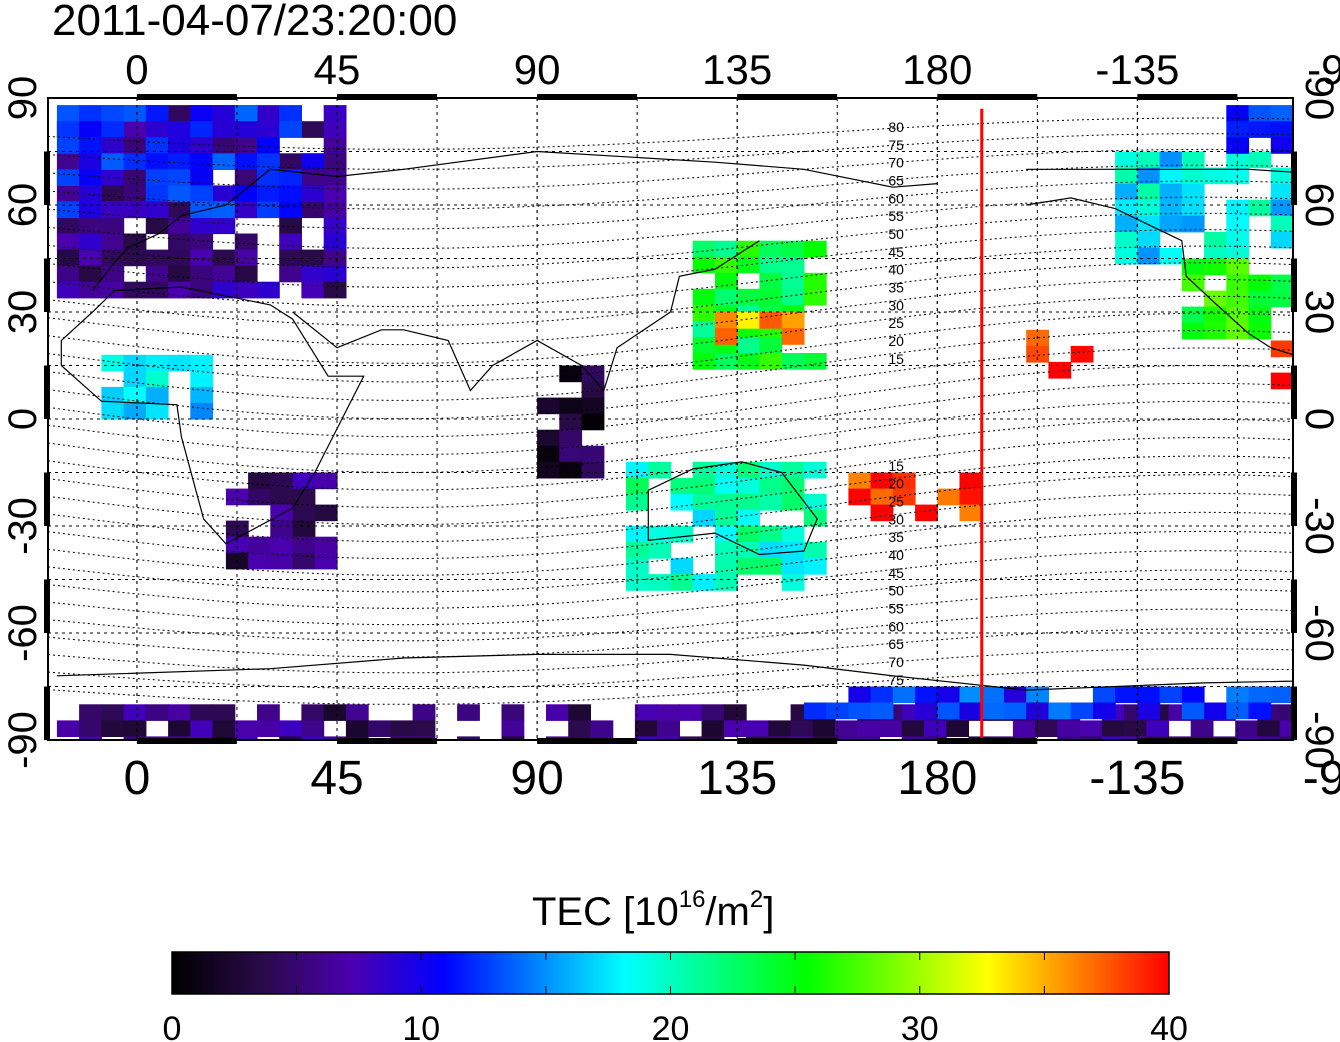  Describe the element at coordinates (896, 341) in the screenshot. I see `contour-label: 20` at that location.